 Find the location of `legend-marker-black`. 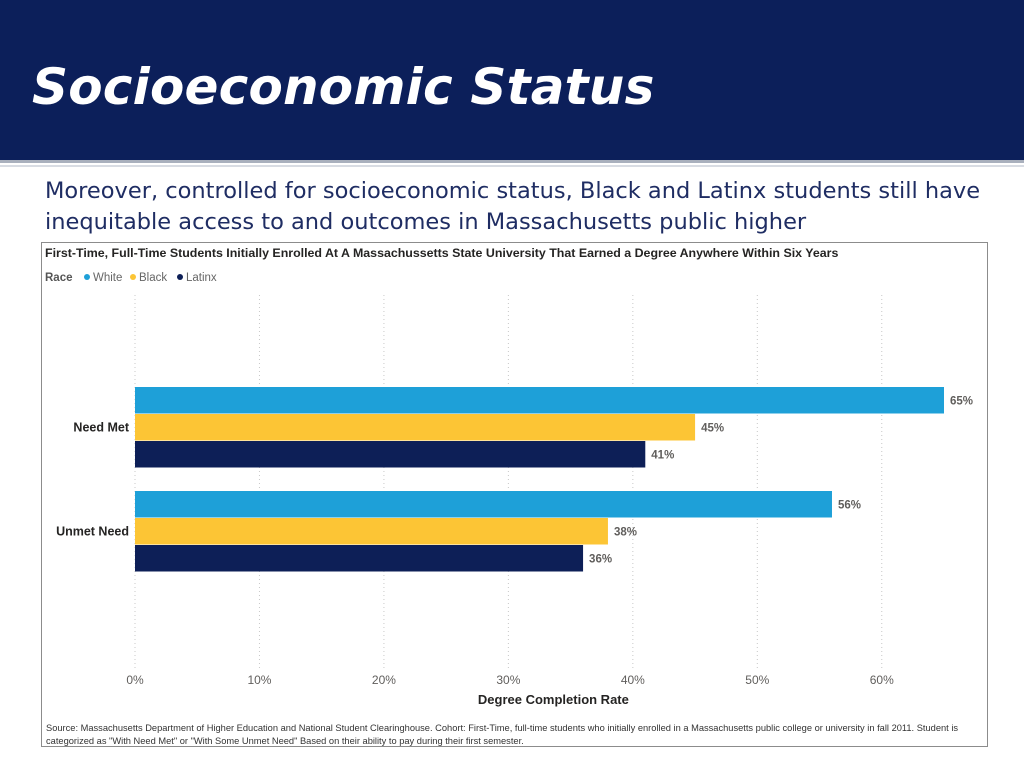

legend-marker-black is located at coordinates (133, 277).